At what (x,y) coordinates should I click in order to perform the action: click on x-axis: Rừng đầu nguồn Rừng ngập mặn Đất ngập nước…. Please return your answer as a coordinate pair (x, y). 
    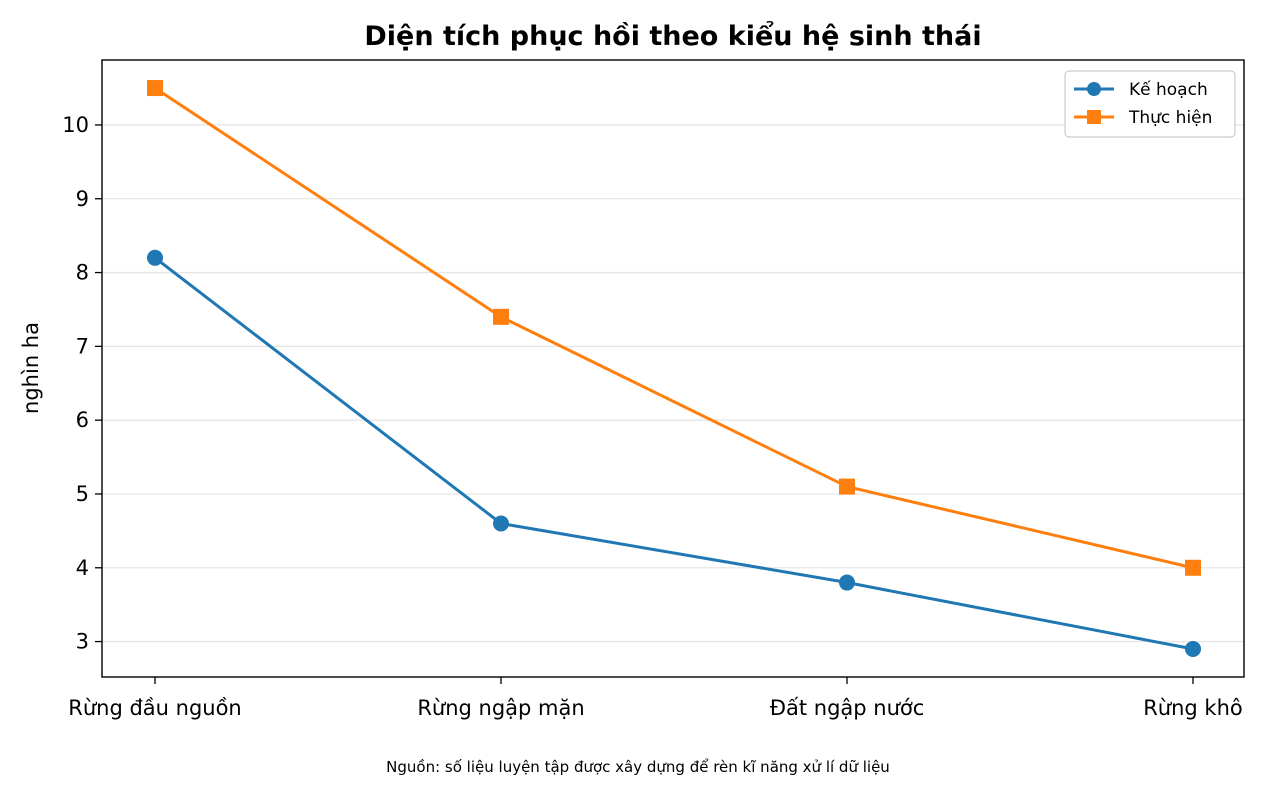
    Looking at the image, I should click on (655, 698).